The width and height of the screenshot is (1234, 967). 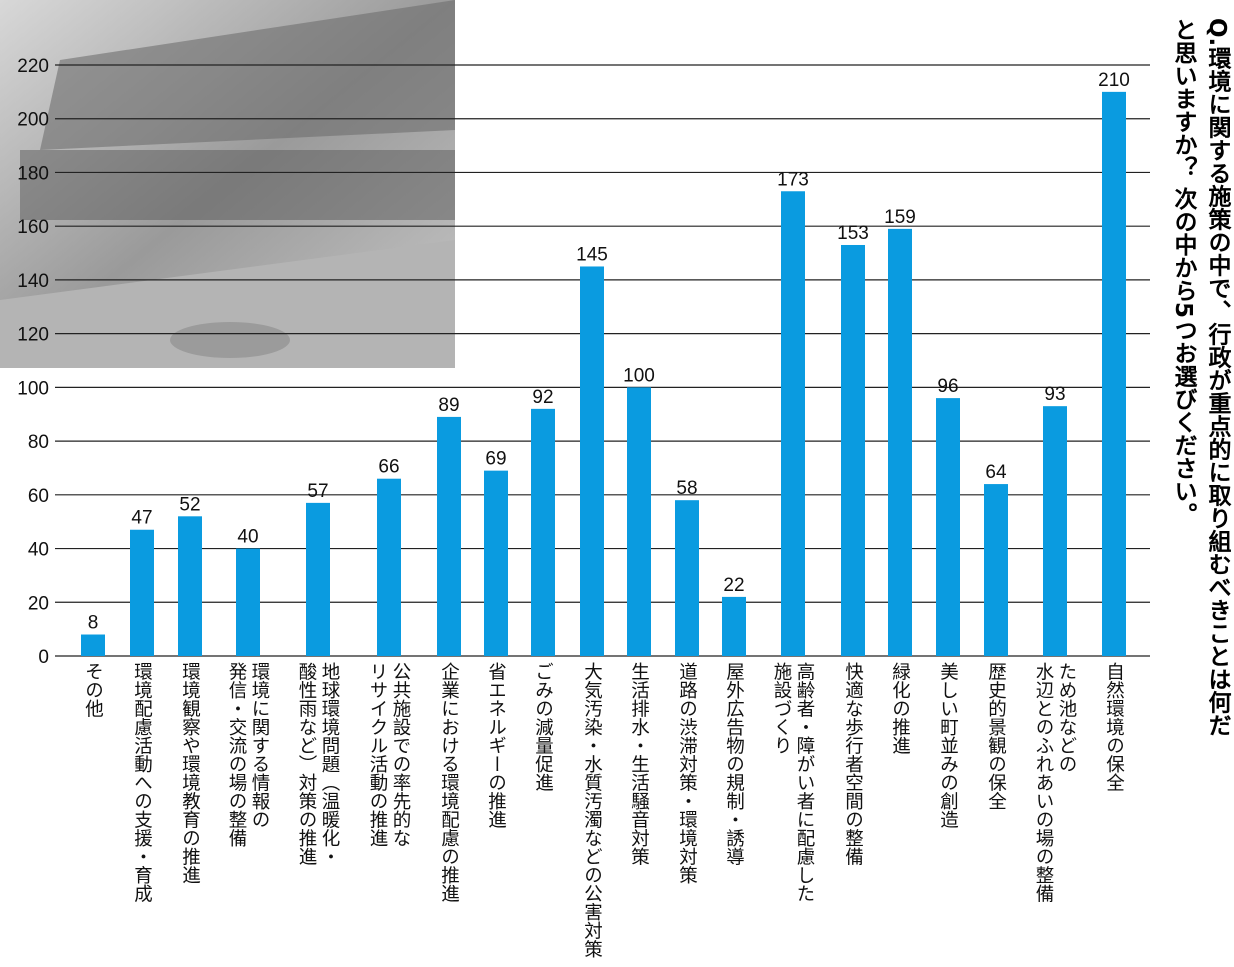 I want to click on value-label: 159, so click(x=900, y=217).